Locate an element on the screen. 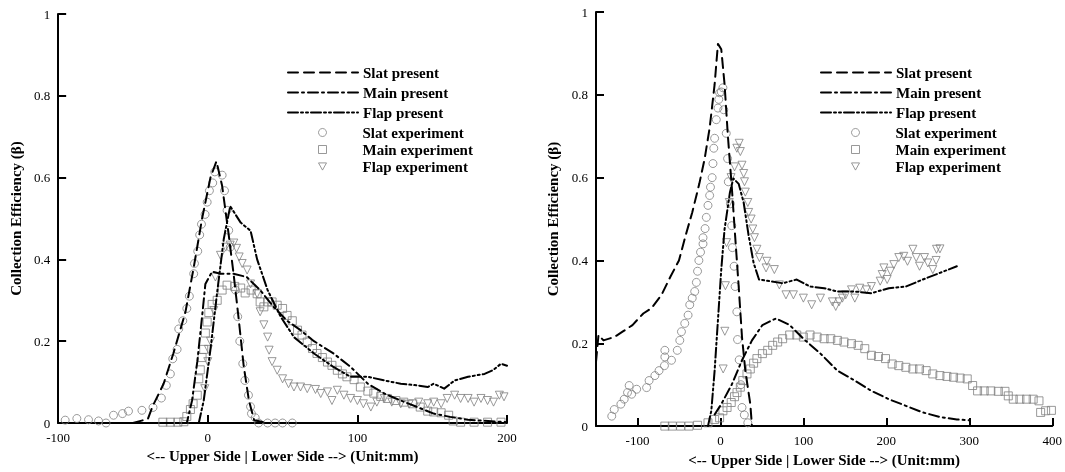 The width and height of the screenshot is (1065, 472). x-axis-title: <-- Upper Side | Lower Side --> (Unit:mm) is located at coordinates (282, 457).